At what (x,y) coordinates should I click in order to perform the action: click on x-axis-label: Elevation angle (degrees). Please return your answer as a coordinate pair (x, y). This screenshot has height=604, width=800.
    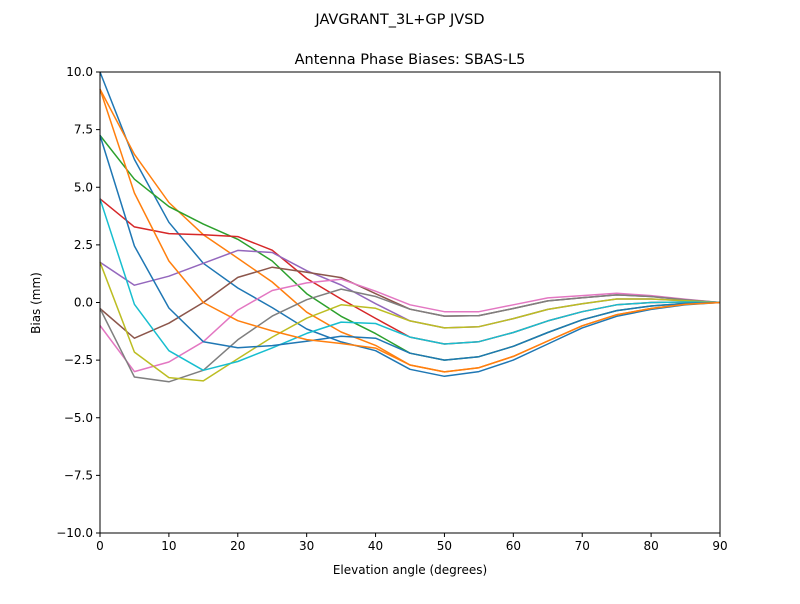
    Looking at the image, I should click on (410, 570).